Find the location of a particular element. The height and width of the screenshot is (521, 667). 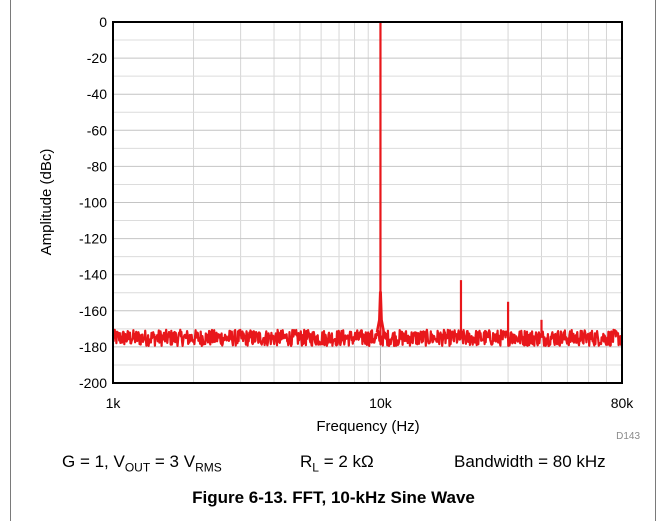

y-tick-label: -160 is located at coordinates (93, 311).